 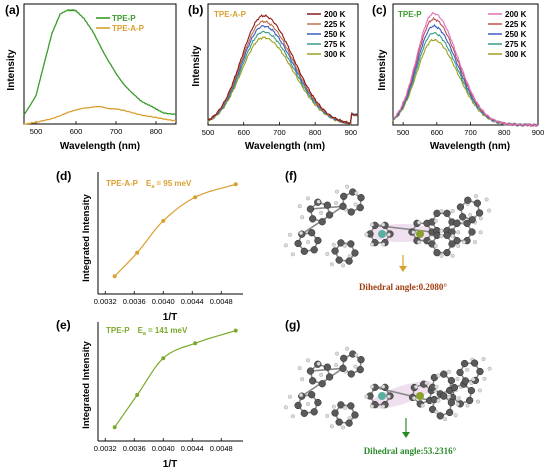 What do you see at coordinates (100, 115) in the screenshot?
I see `series-line-tpe-a-p` at bounding box center [100, 115].